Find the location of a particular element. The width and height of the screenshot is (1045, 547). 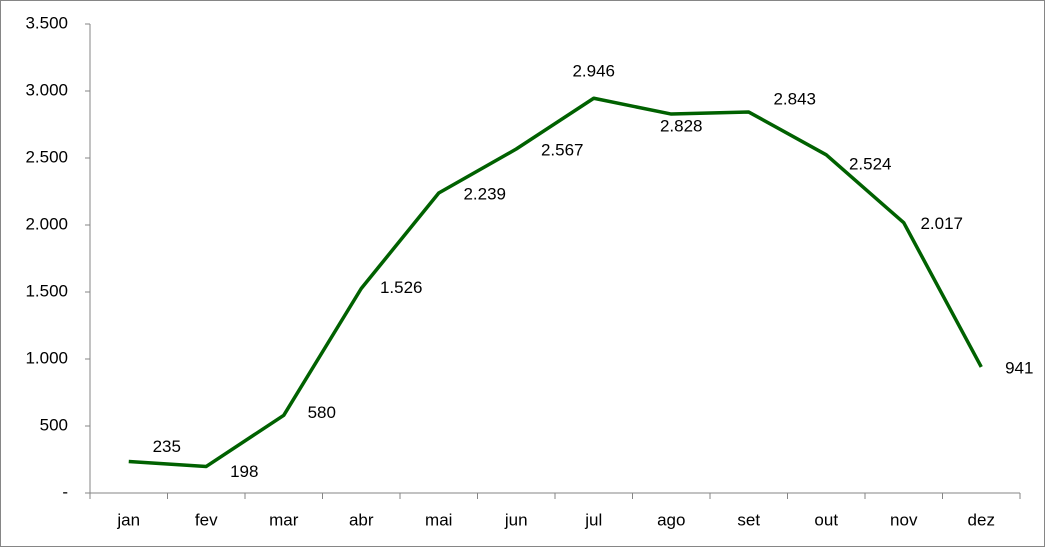

y-tick-label: 1.500 is located at coordinates (46, 290).